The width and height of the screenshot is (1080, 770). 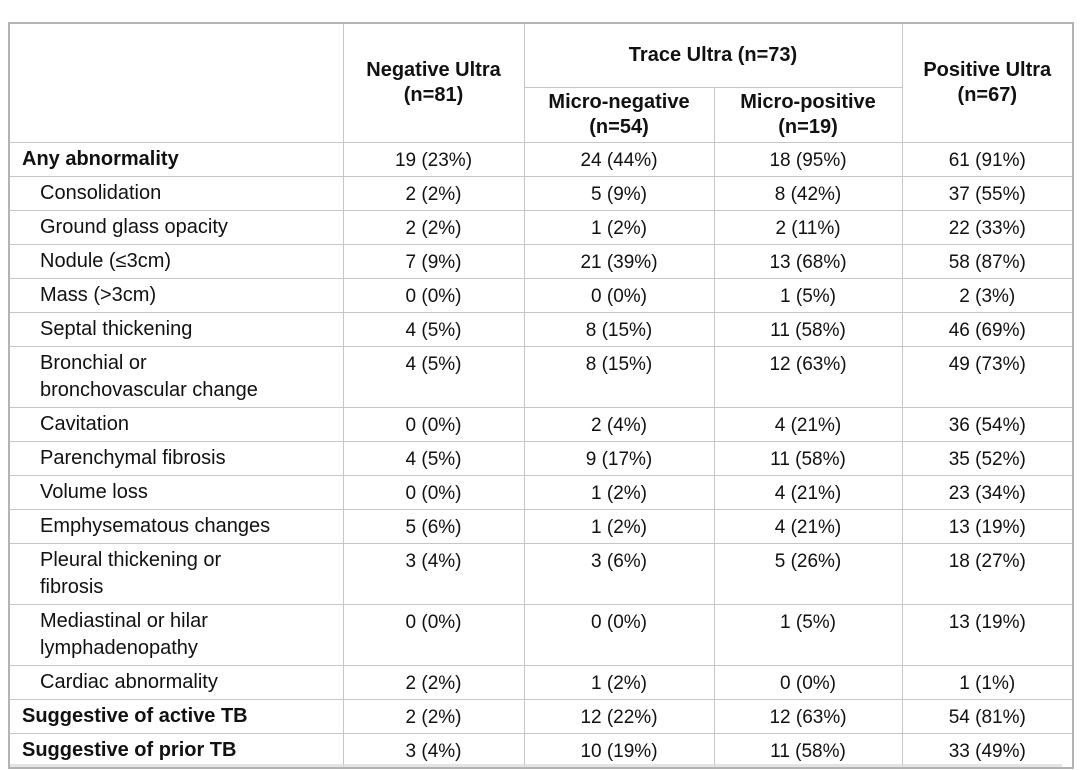 I want to click on col-header-negative-ultra: Negative Ultra (n=81), so click(x=433, y=82).